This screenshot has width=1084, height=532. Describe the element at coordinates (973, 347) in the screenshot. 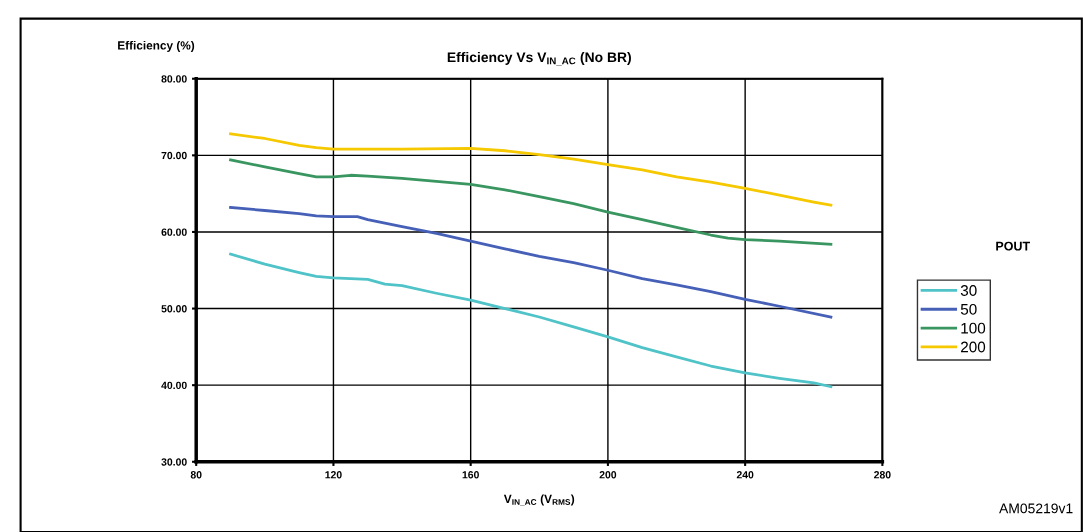

I see `legend-label: 200` at that location.